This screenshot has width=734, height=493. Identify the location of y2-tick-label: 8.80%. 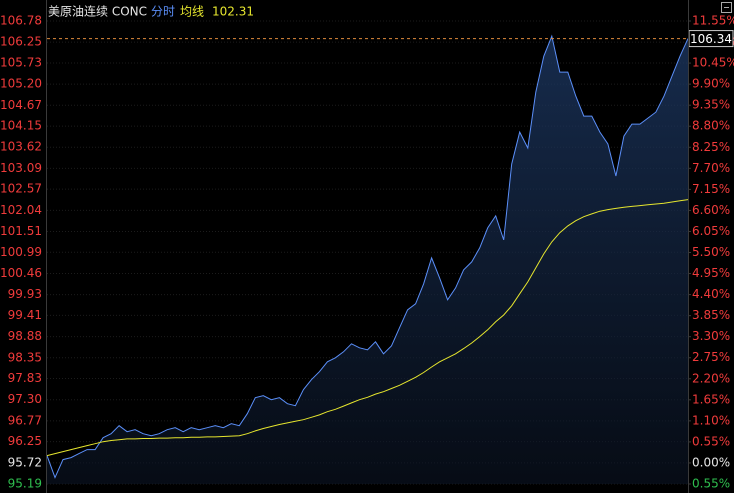
(711, 126).